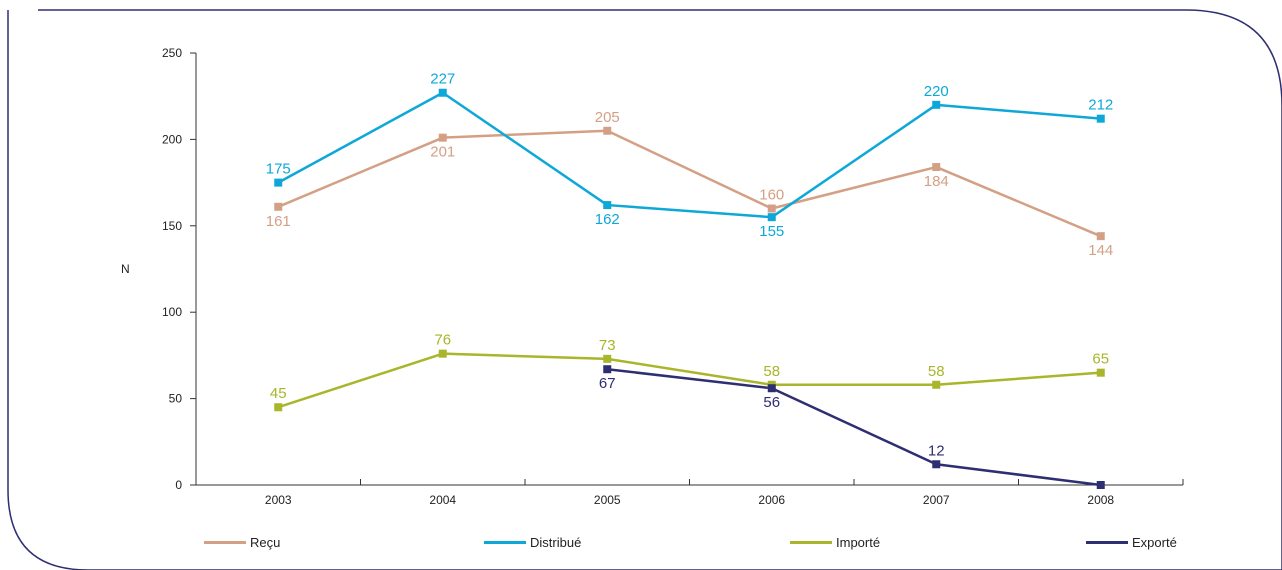 Image resolution: width=1282 pixels, height=570 pixels. Describe the element at coordinates (936, 500) in the screenshot. I see `x-tick-label: 2007` at that location.